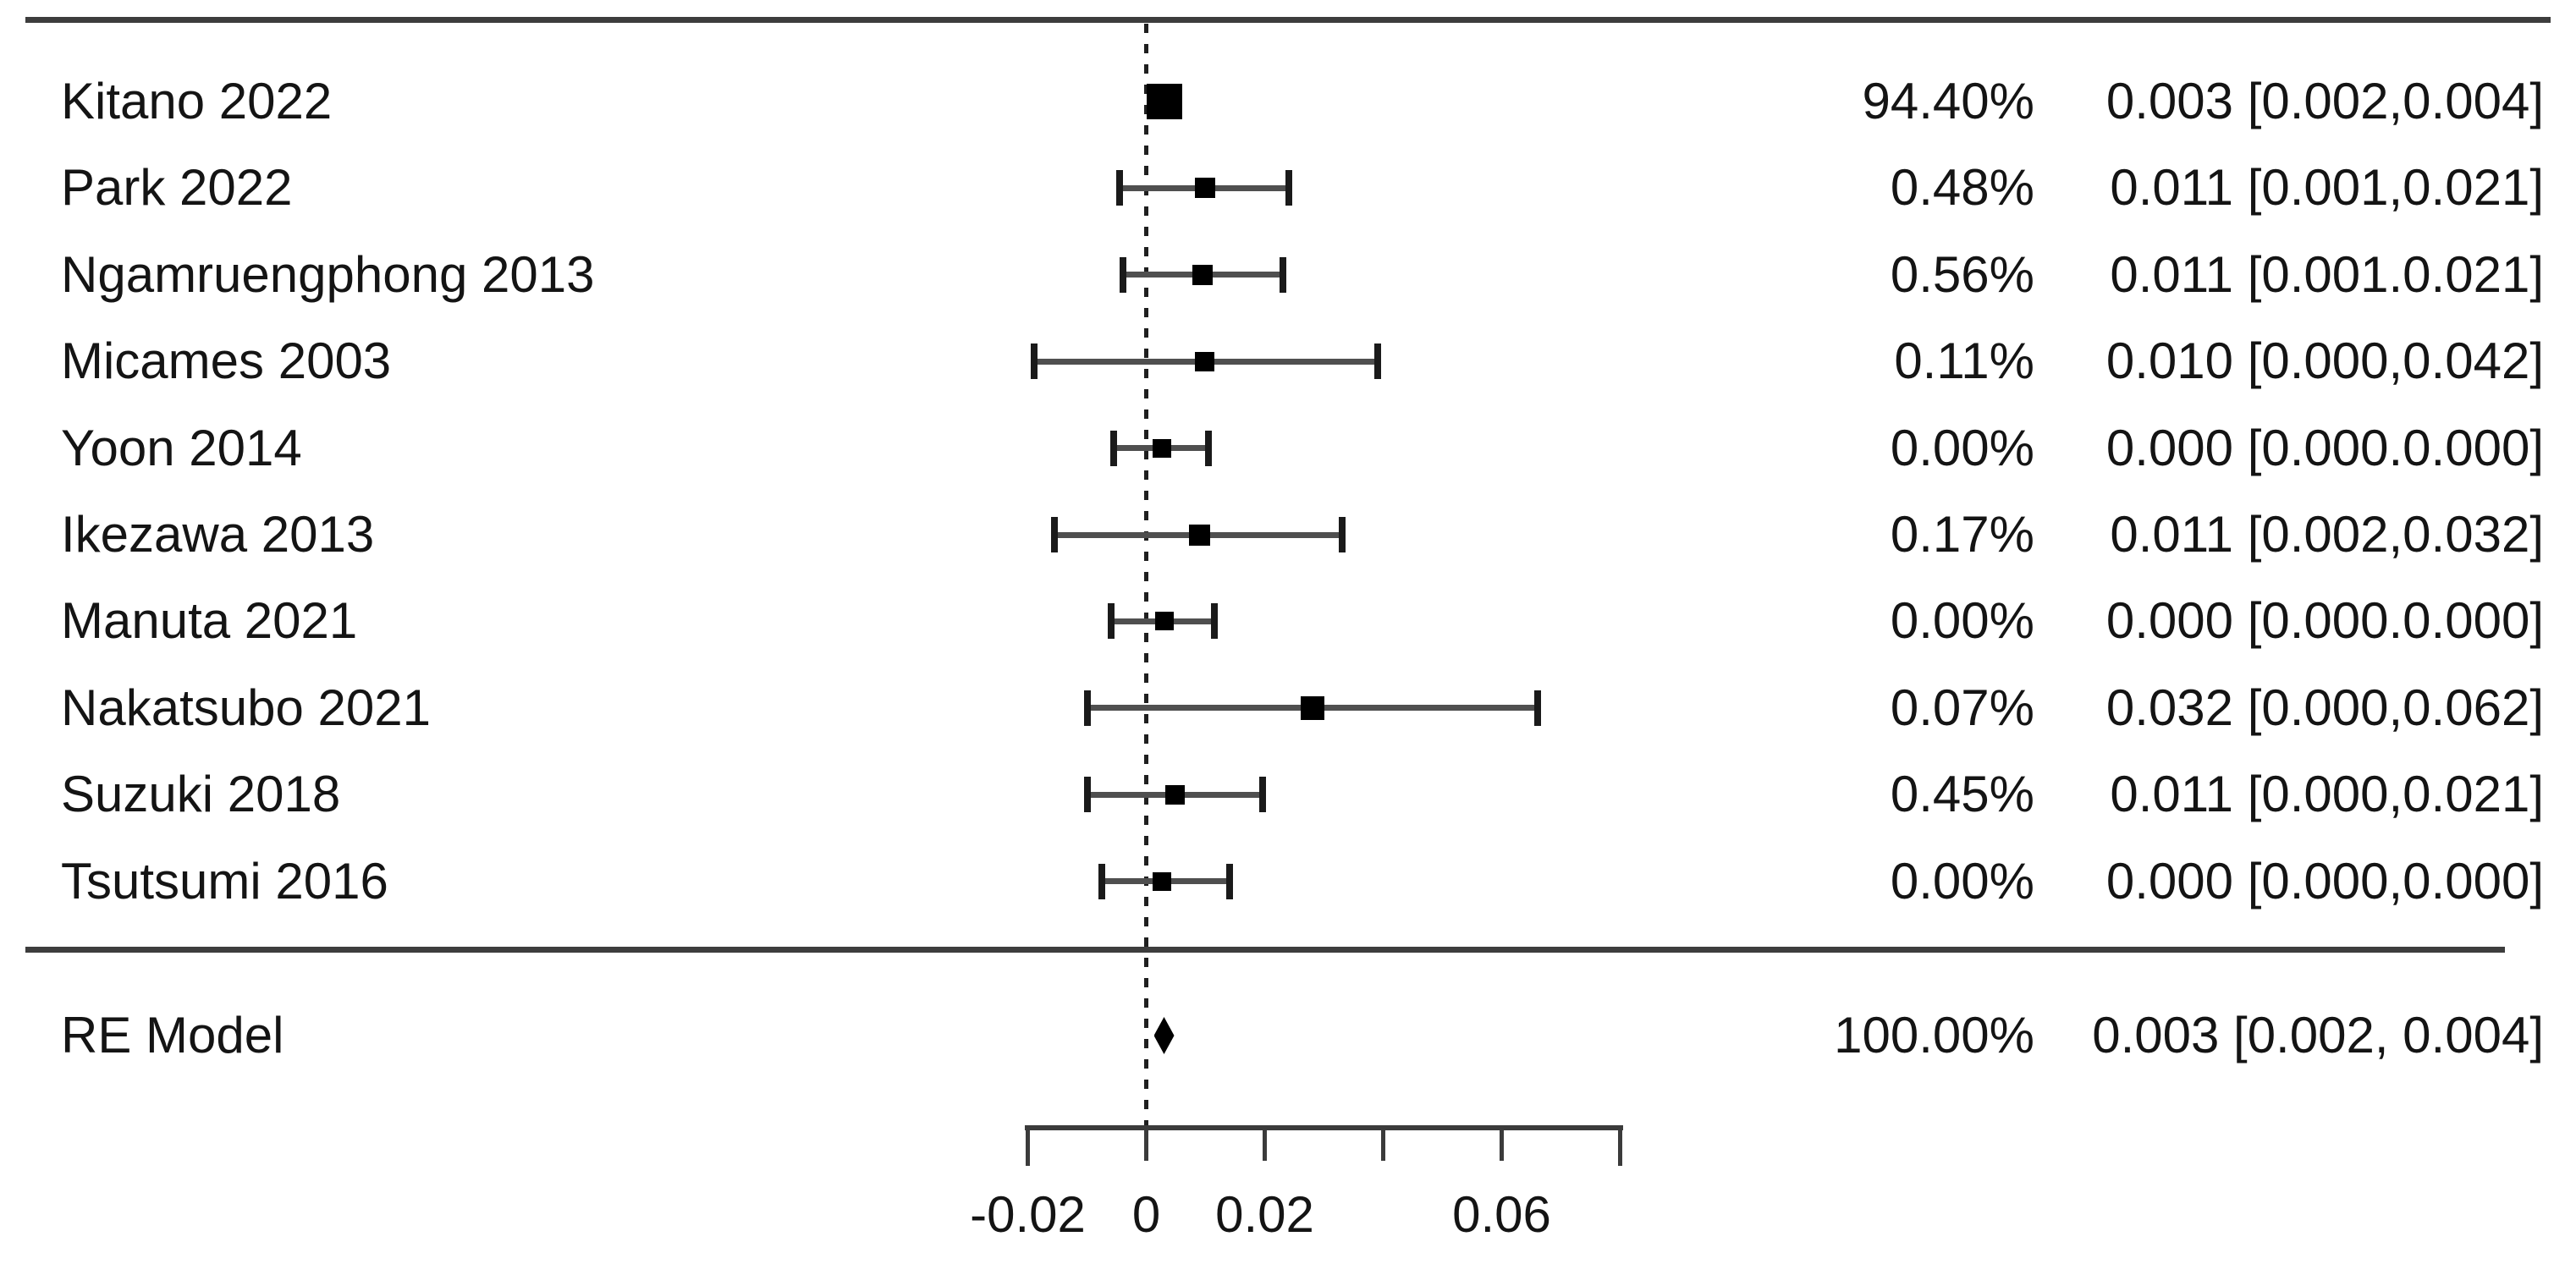  I want to click on study-estimate: 0.032 [0.000,0.062], so click(2324, 707).